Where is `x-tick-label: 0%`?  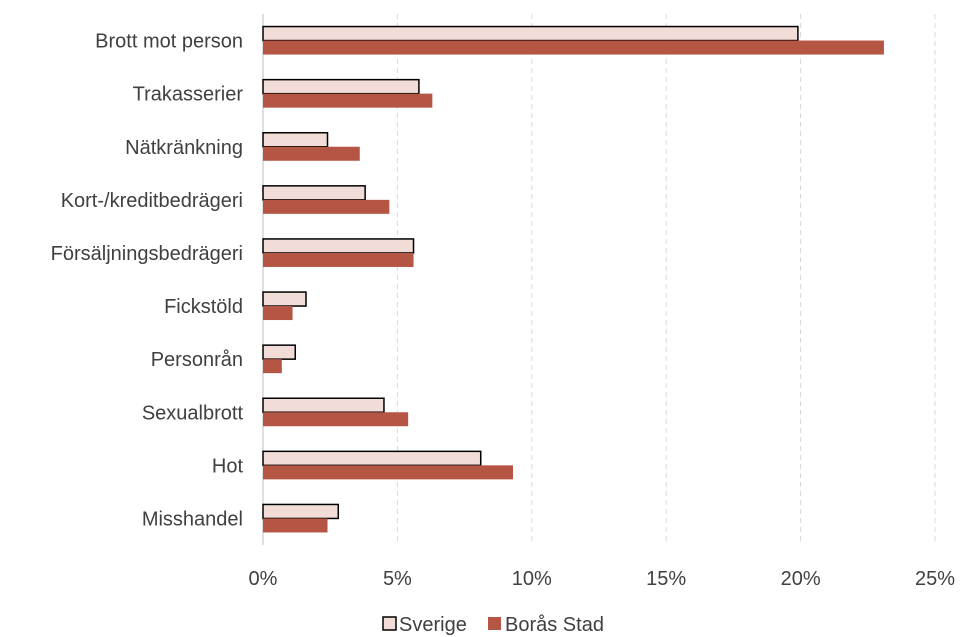 x-tick-label: 0% is located at coordinates (263, 579).